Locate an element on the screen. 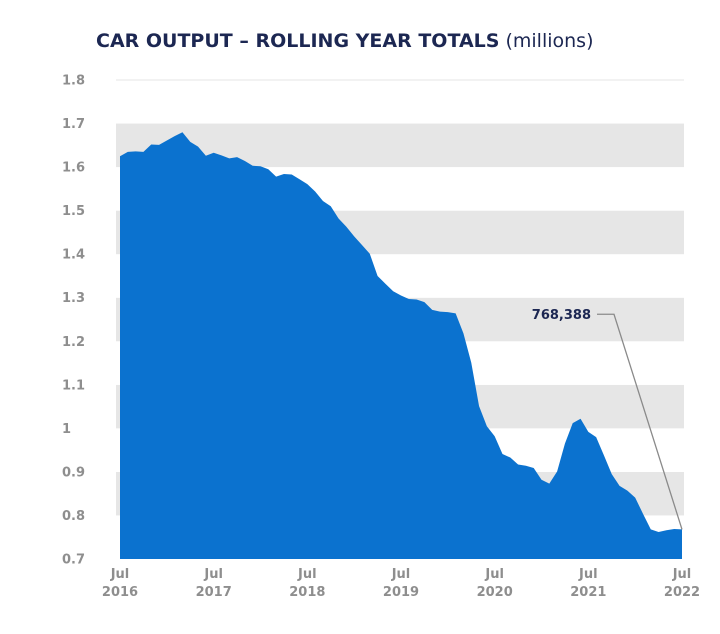 The width and height of the screenshot is (720, 634). x-tick-label-year: 2018 is located at coordinates (307, 592).